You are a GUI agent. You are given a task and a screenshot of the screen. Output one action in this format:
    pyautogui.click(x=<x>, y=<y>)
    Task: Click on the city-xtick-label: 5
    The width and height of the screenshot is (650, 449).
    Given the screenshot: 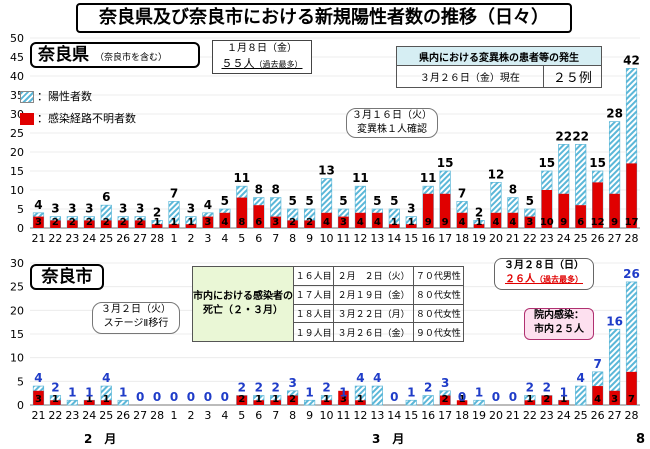 What is the action you would take?
    pyautogui.click(x=241, y=415)
    